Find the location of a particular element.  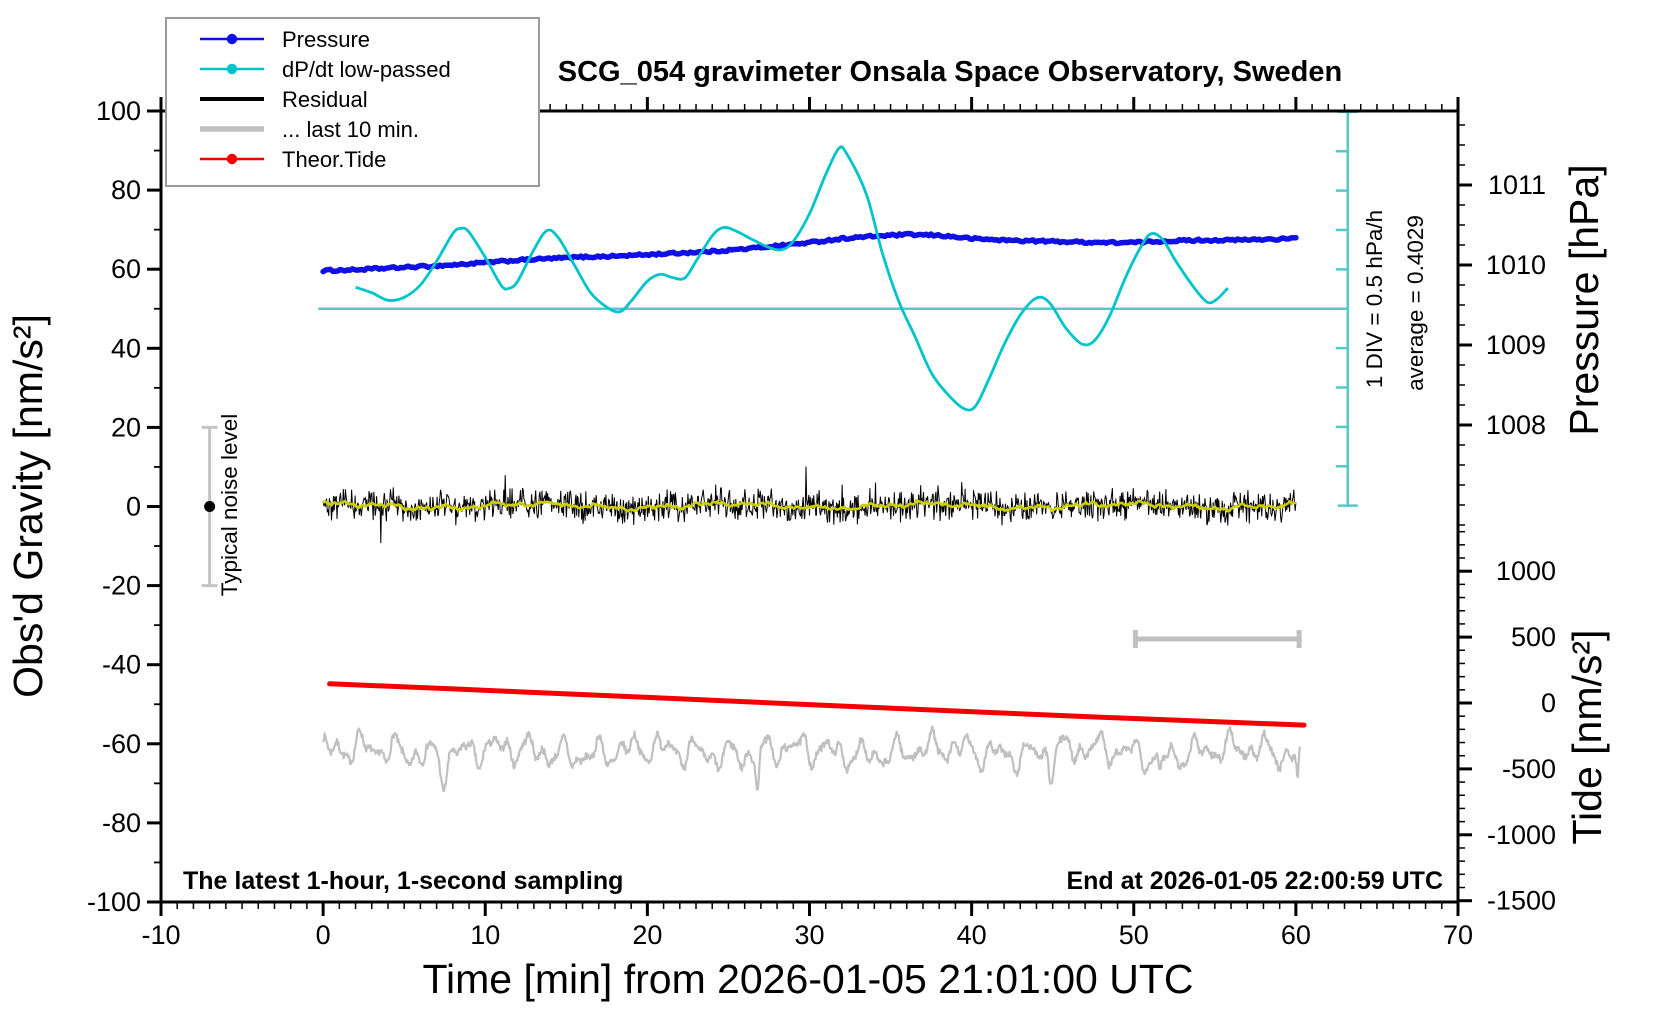

legend-item-label: Pressure is located at coordinates (326, 39).